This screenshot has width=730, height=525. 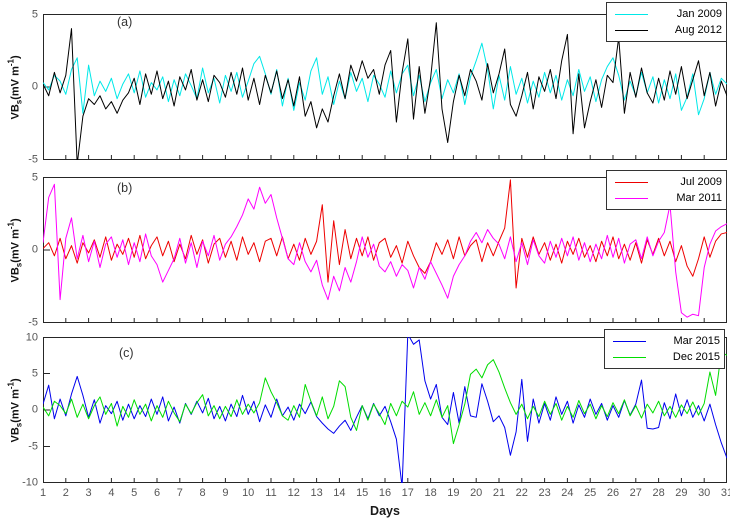 I want to click on x-tick-label: 16, so click(x=385, y=493).